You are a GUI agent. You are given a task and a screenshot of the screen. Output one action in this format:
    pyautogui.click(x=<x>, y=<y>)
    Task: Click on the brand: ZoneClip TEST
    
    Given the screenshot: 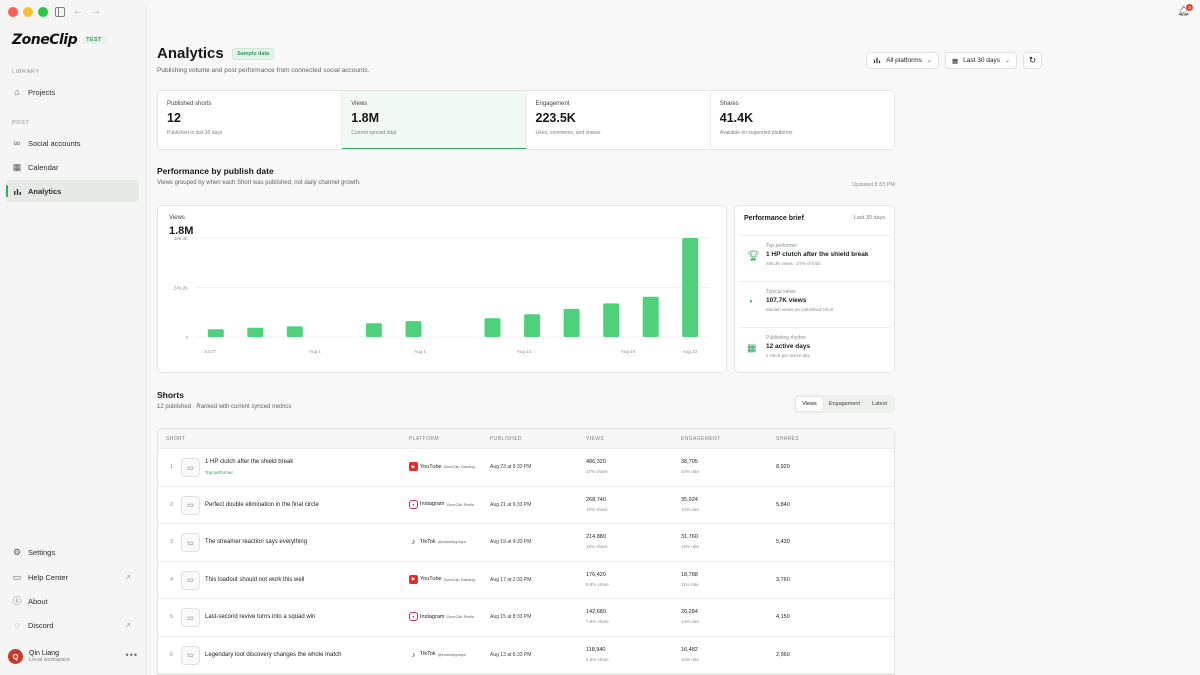 What is the action you would take?
    pyautogui.click(x=58, y=40)
    